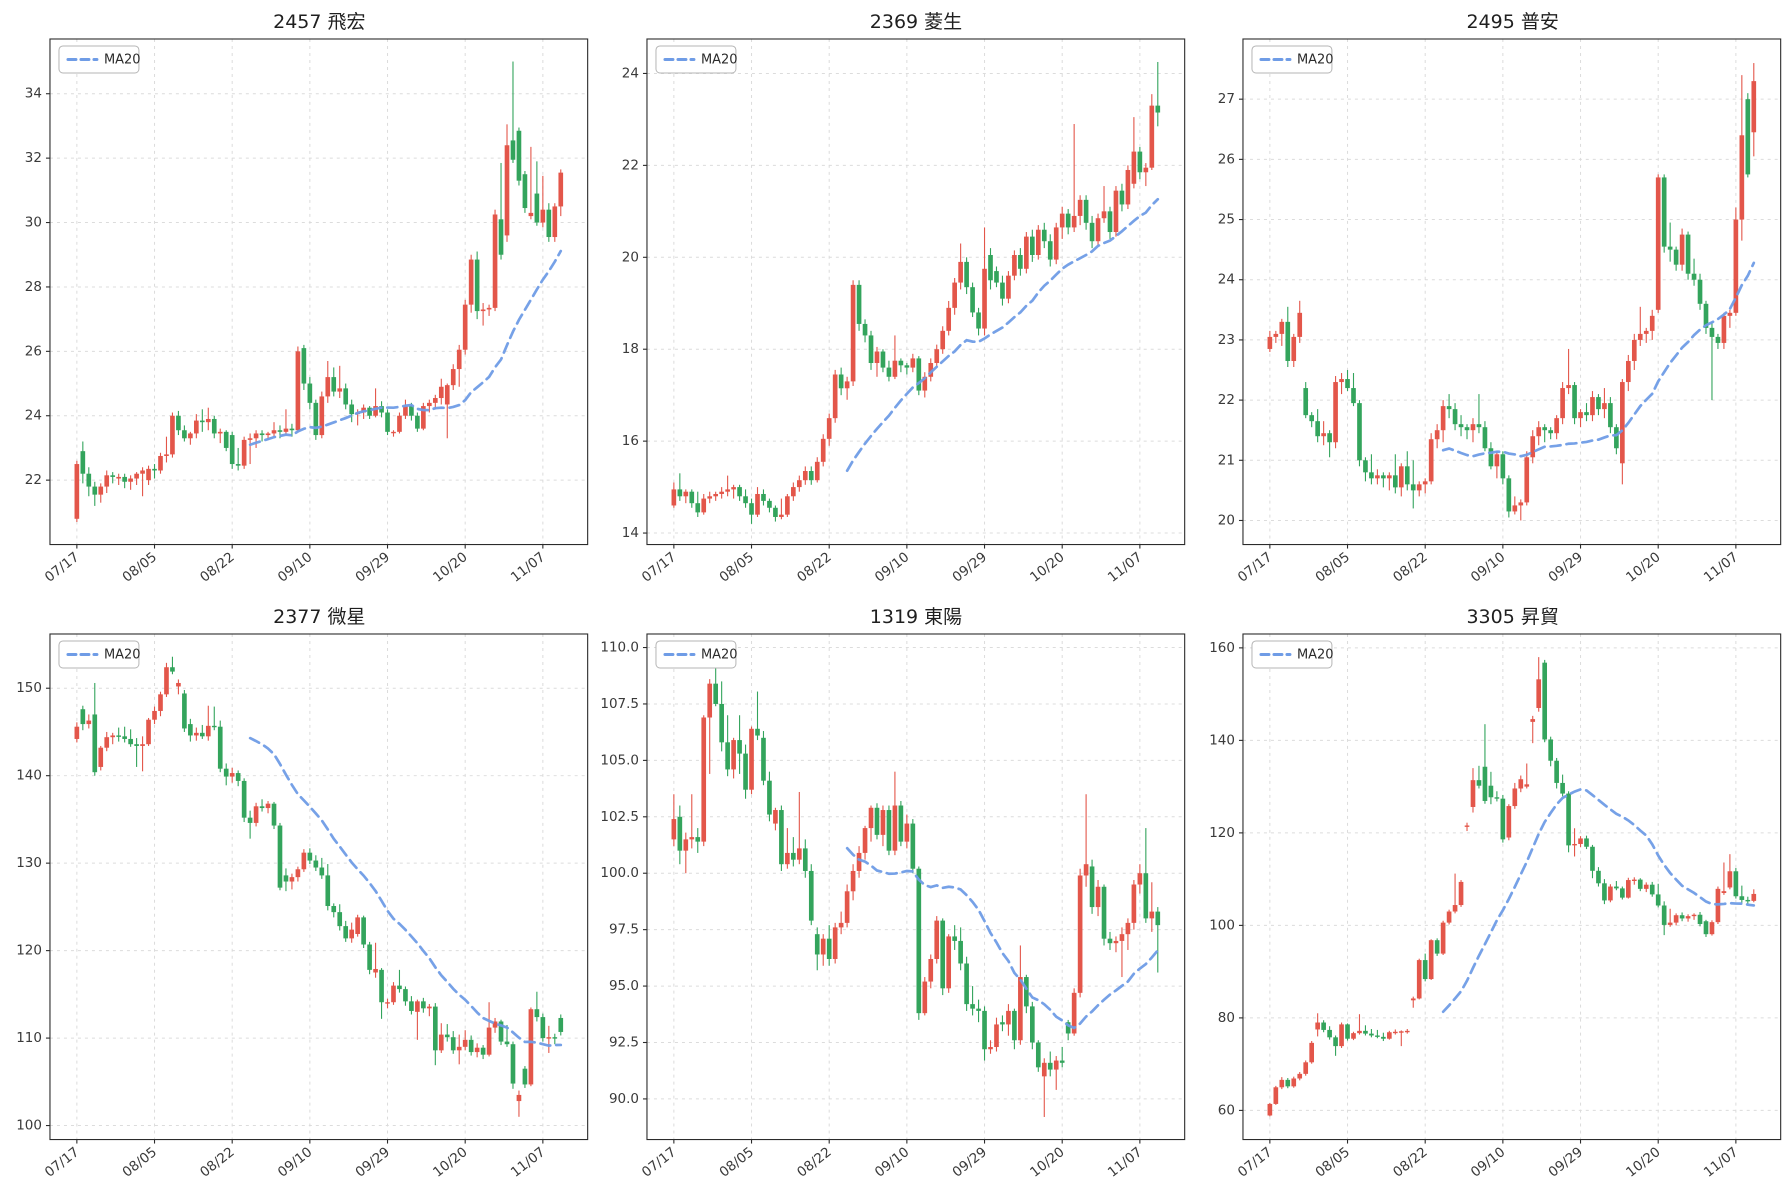 The height and width of the screenshot is (1189, 1790). Describe the element at coordinates (122, 654) in the screenshot. I see `legend-label: MA20` at that location.